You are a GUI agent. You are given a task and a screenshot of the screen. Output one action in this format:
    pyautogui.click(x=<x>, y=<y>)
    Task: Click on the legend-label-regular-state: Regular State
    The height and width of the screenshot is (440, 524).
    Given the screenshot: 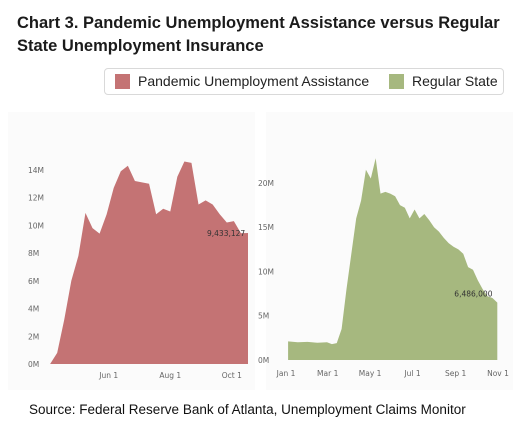 What is the action you would take?
    pyautogui.click(x=455, y=81)
    